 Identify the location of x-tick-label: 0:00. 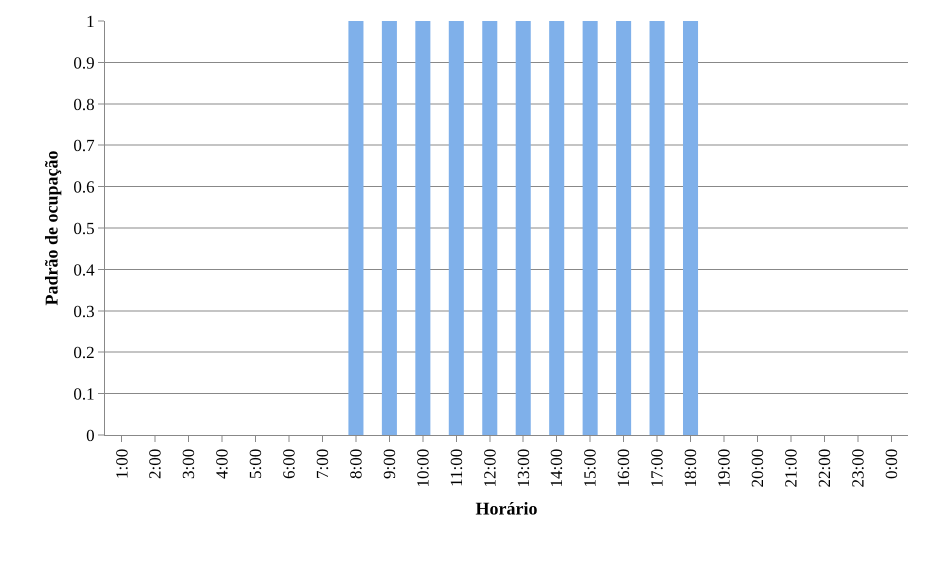
(891, 464).